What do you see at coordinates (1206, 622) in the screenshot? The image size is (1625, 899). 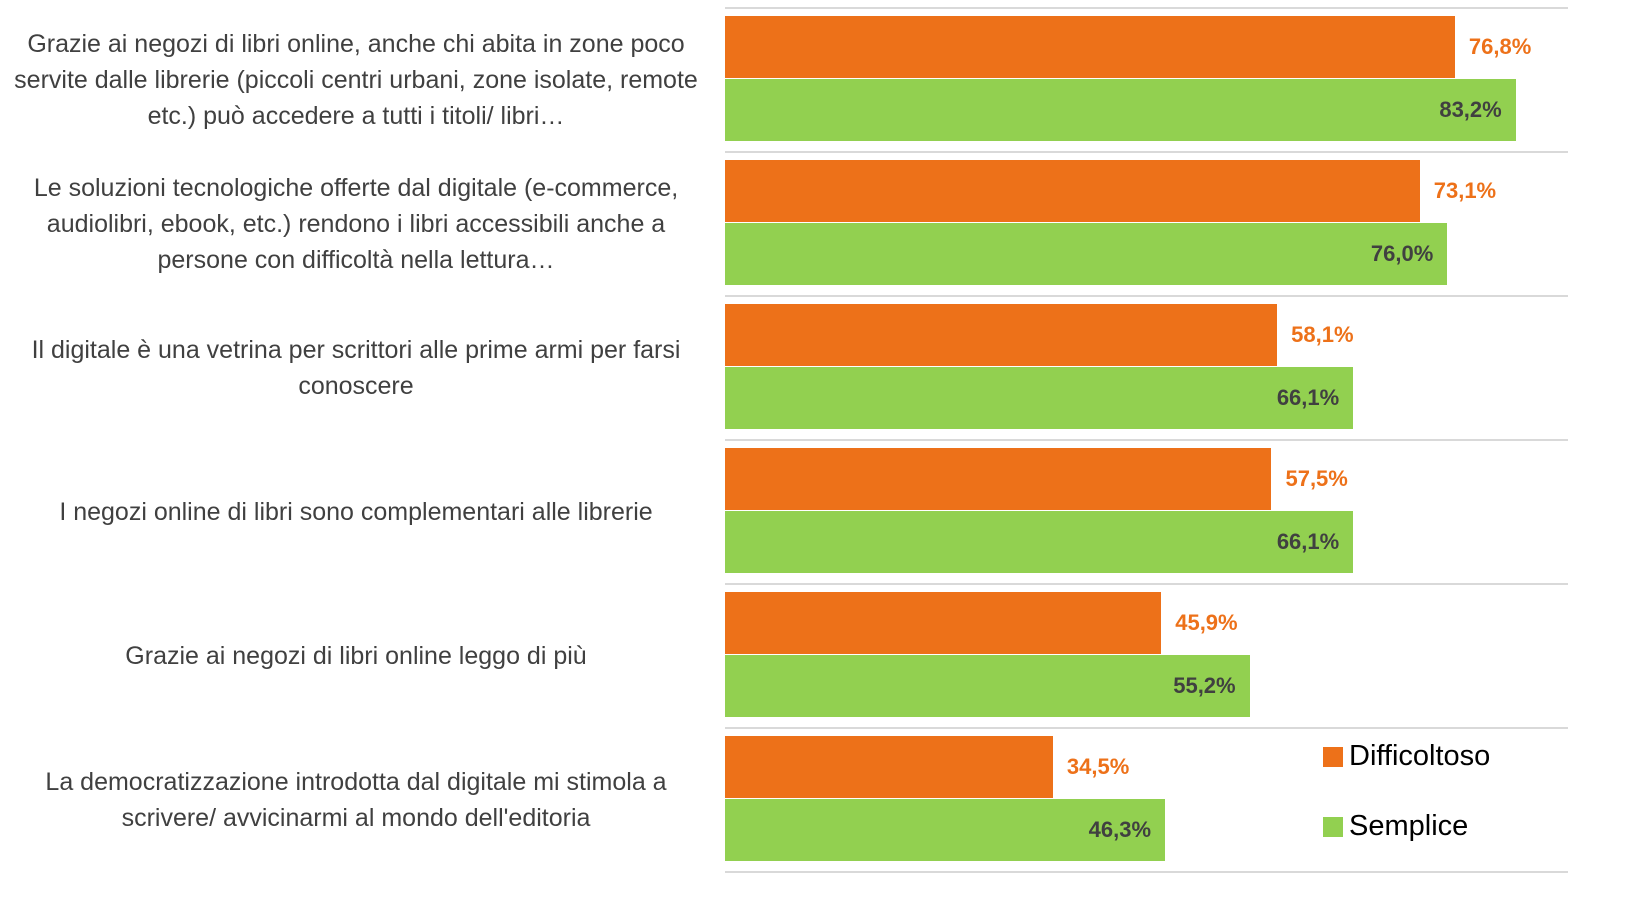 I see `value-label: 45,9%` at bounding box center [1206, 622].